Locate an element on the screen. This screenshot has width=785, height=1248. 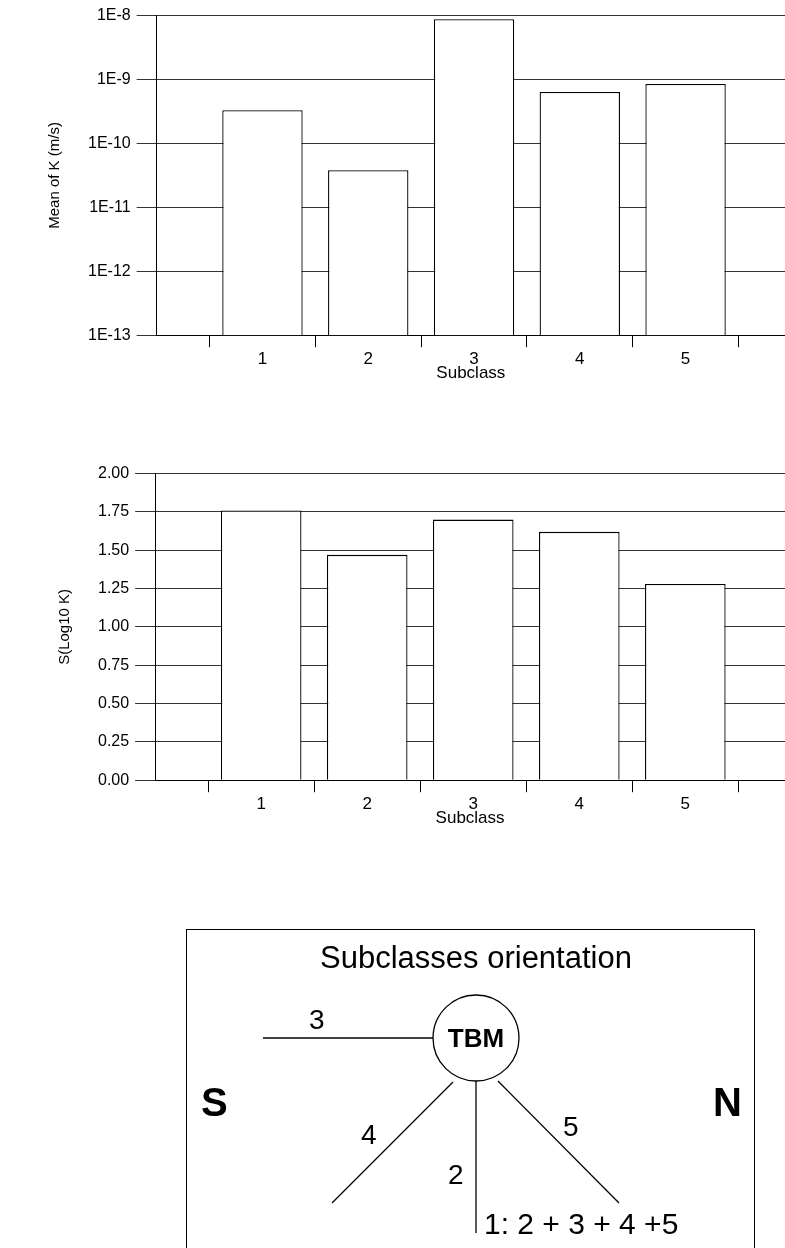
text: S is located at coordinates (214, 1102).